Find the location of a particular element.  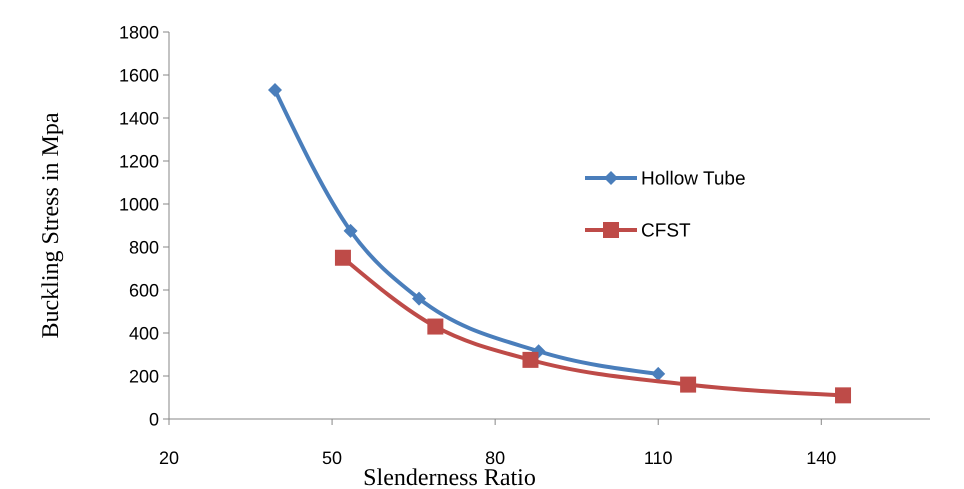

y-tick-label: 400 is located at coordinates (143, 333).